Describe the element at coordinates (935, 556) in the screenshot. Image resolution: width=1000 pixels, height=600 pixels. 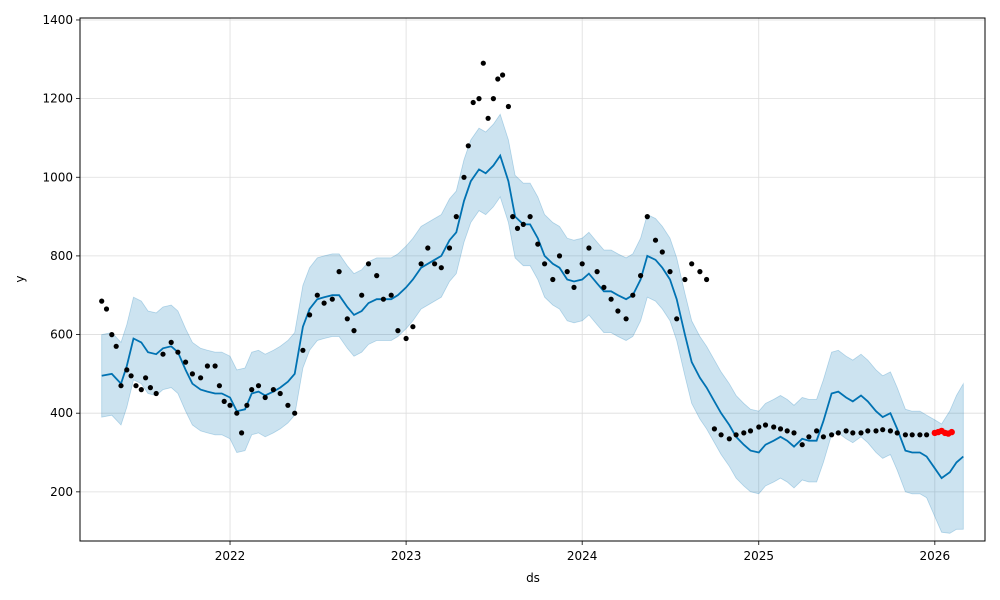
I see `x-tick-label: 2026` at that location.